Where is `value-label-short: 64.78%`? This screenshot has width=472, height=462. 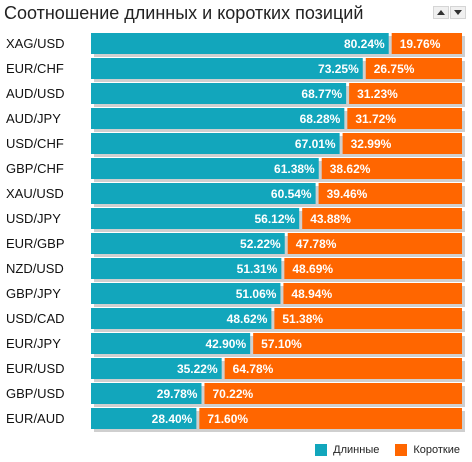
value-label-short: 64.78% is located at coordinates (253, 369).